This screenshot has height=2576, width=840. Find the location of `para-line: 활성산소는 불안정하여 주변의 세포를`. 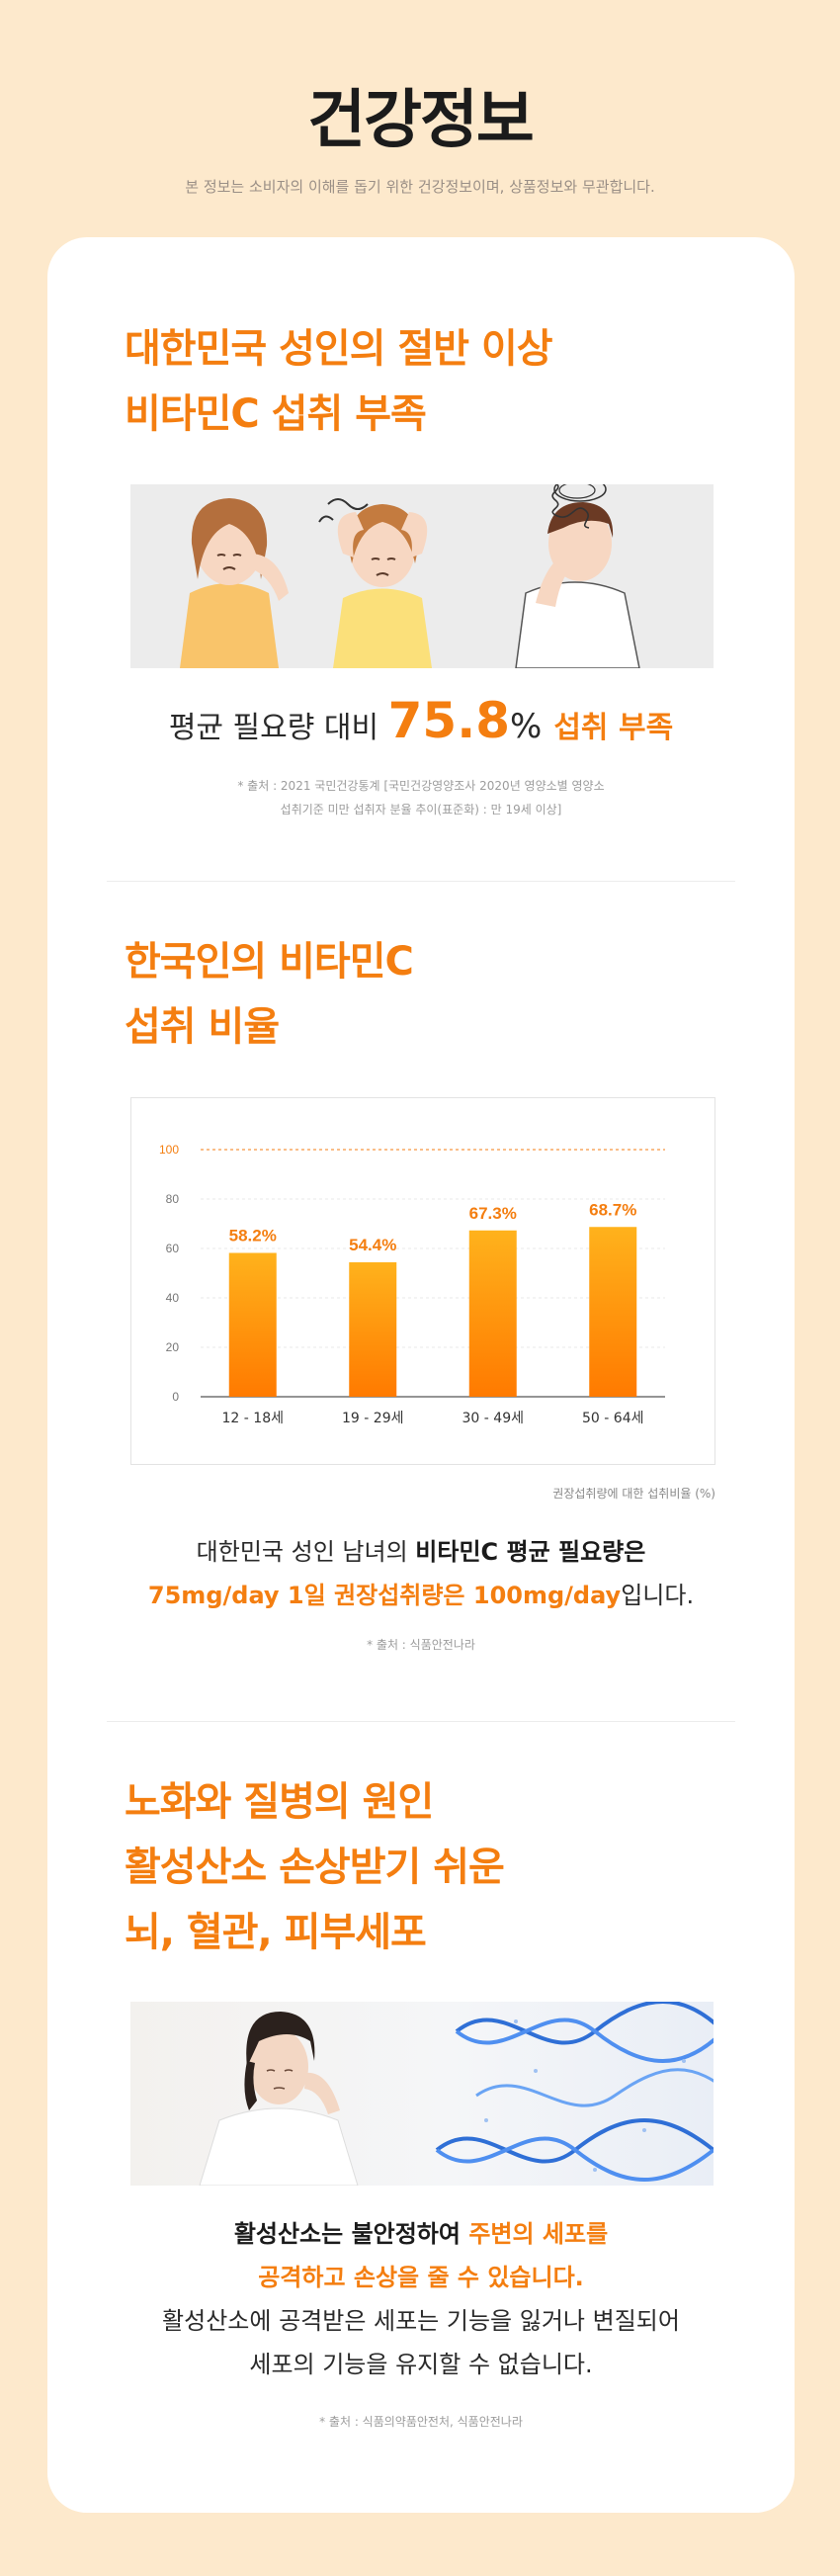

para-line: 활성산소는 불안정하여 주변의 세포를 is located at coordinates (421, 2234).